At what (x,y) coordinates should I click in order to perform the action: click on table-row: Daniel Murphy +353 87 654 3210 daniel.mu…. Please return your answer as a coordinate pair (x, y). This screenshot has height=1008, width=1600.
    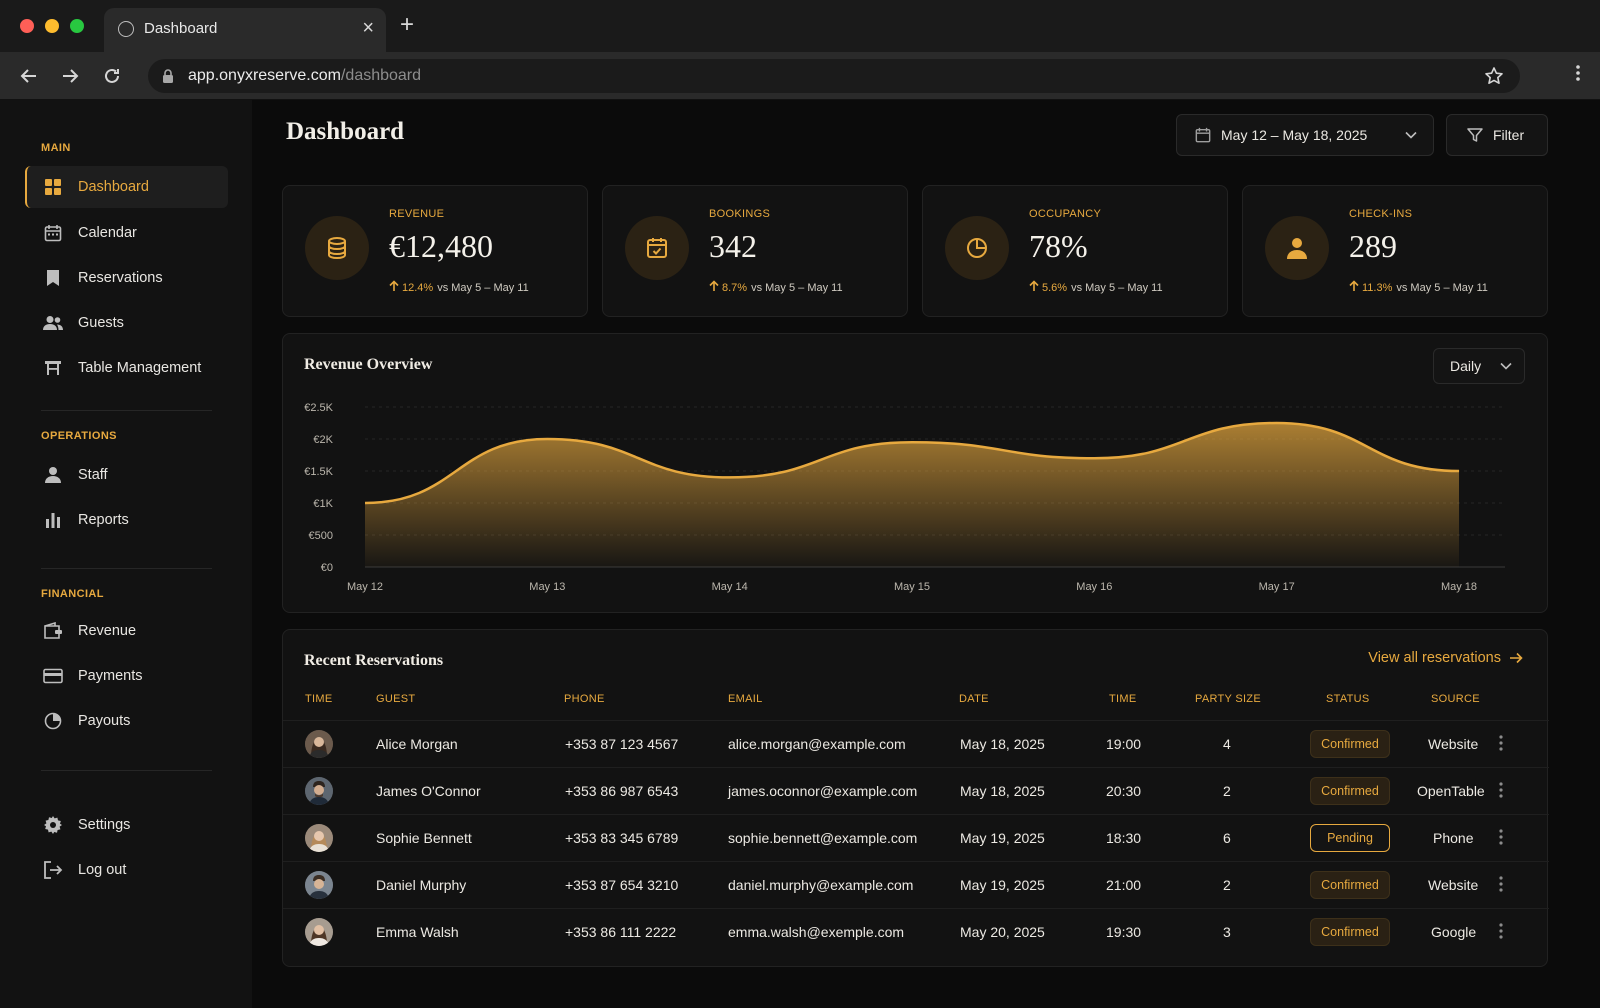
    Looking at the image, I should click on (916, 884).